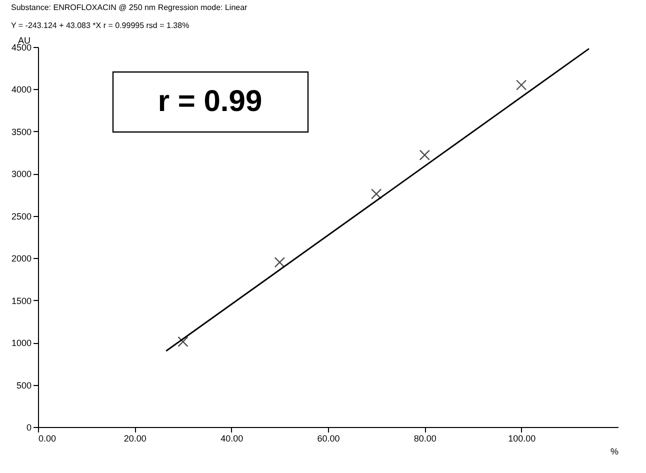  Describe the element at coordinates (21, 47) in the screenshot. I see `y-tick-label: 4500` at that location.